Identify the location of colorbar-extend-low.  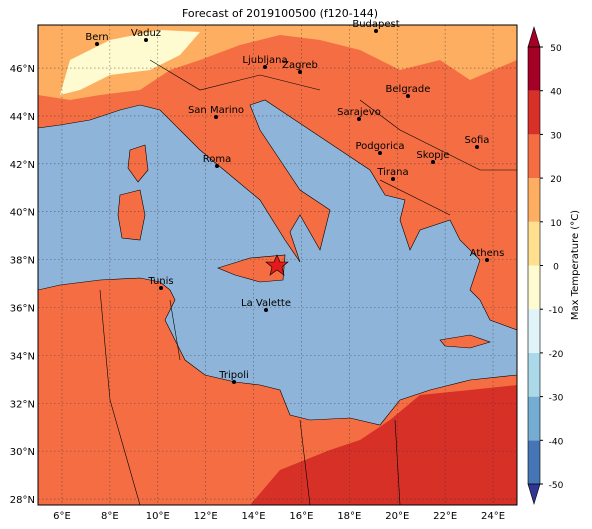
(534, 494).